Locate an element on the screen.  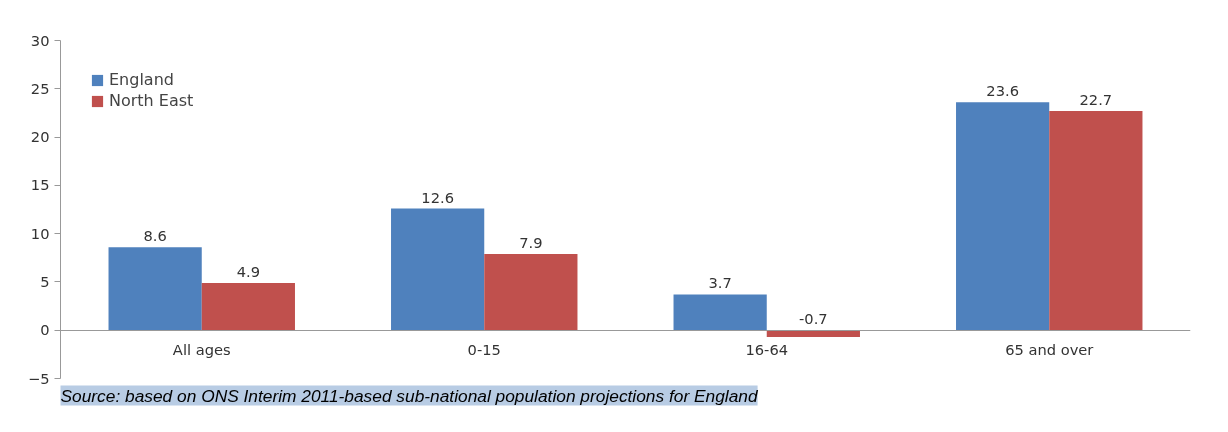
data-label: 7.9 is located at coordinates (531, 242).